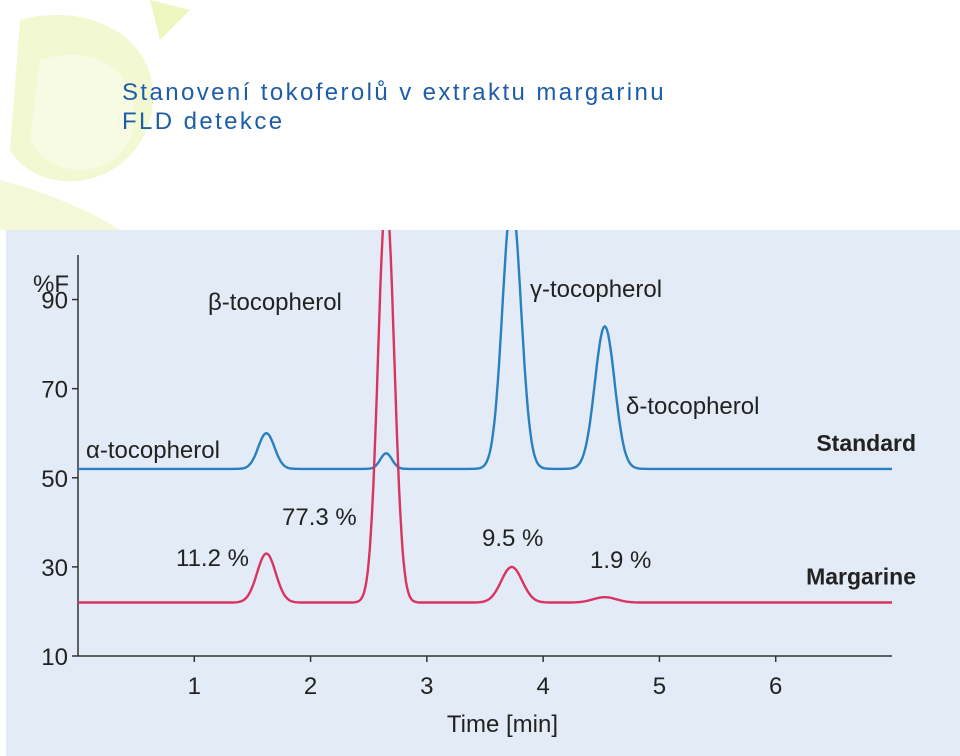  I want to click on series-label-standard: Standard, so click(866, 443).